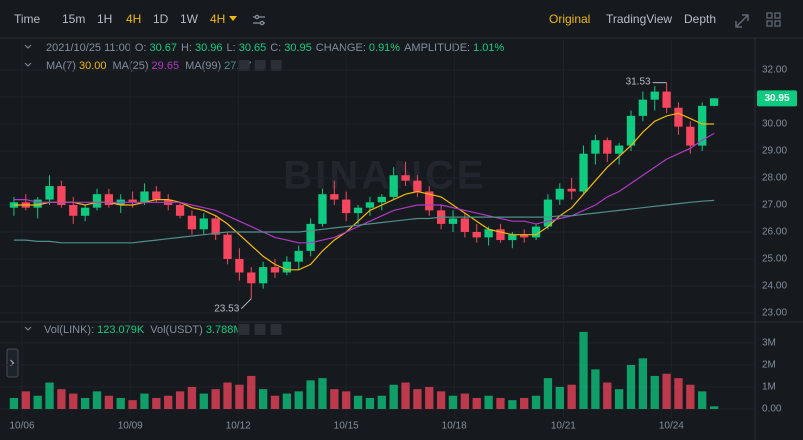 The height and width of the screenshot is (440, 803). Describe the element at coordinates (569, 19) in the screenshot. I see `view-tab: Original` at that location.